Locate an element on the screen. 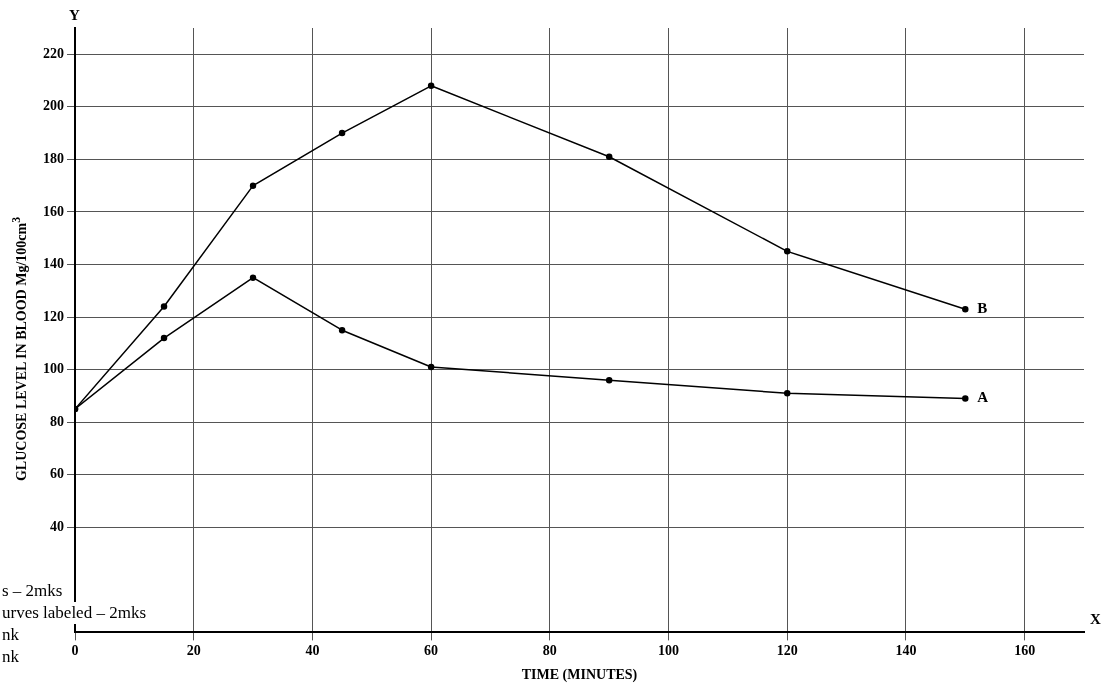 The width and height of the screenshot is (1114, 698). y-tick-label: 80 is located at coordinates (57, 421).